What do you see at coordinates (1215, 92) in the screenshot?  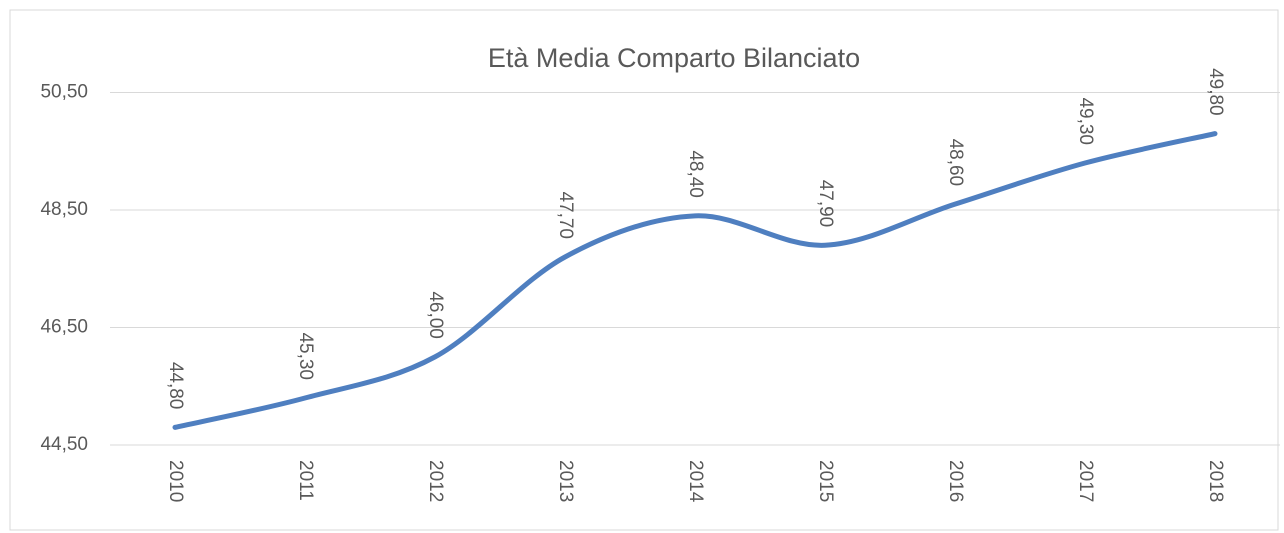 I see `data-label: 49,80` at bounding box center [1215, 92].